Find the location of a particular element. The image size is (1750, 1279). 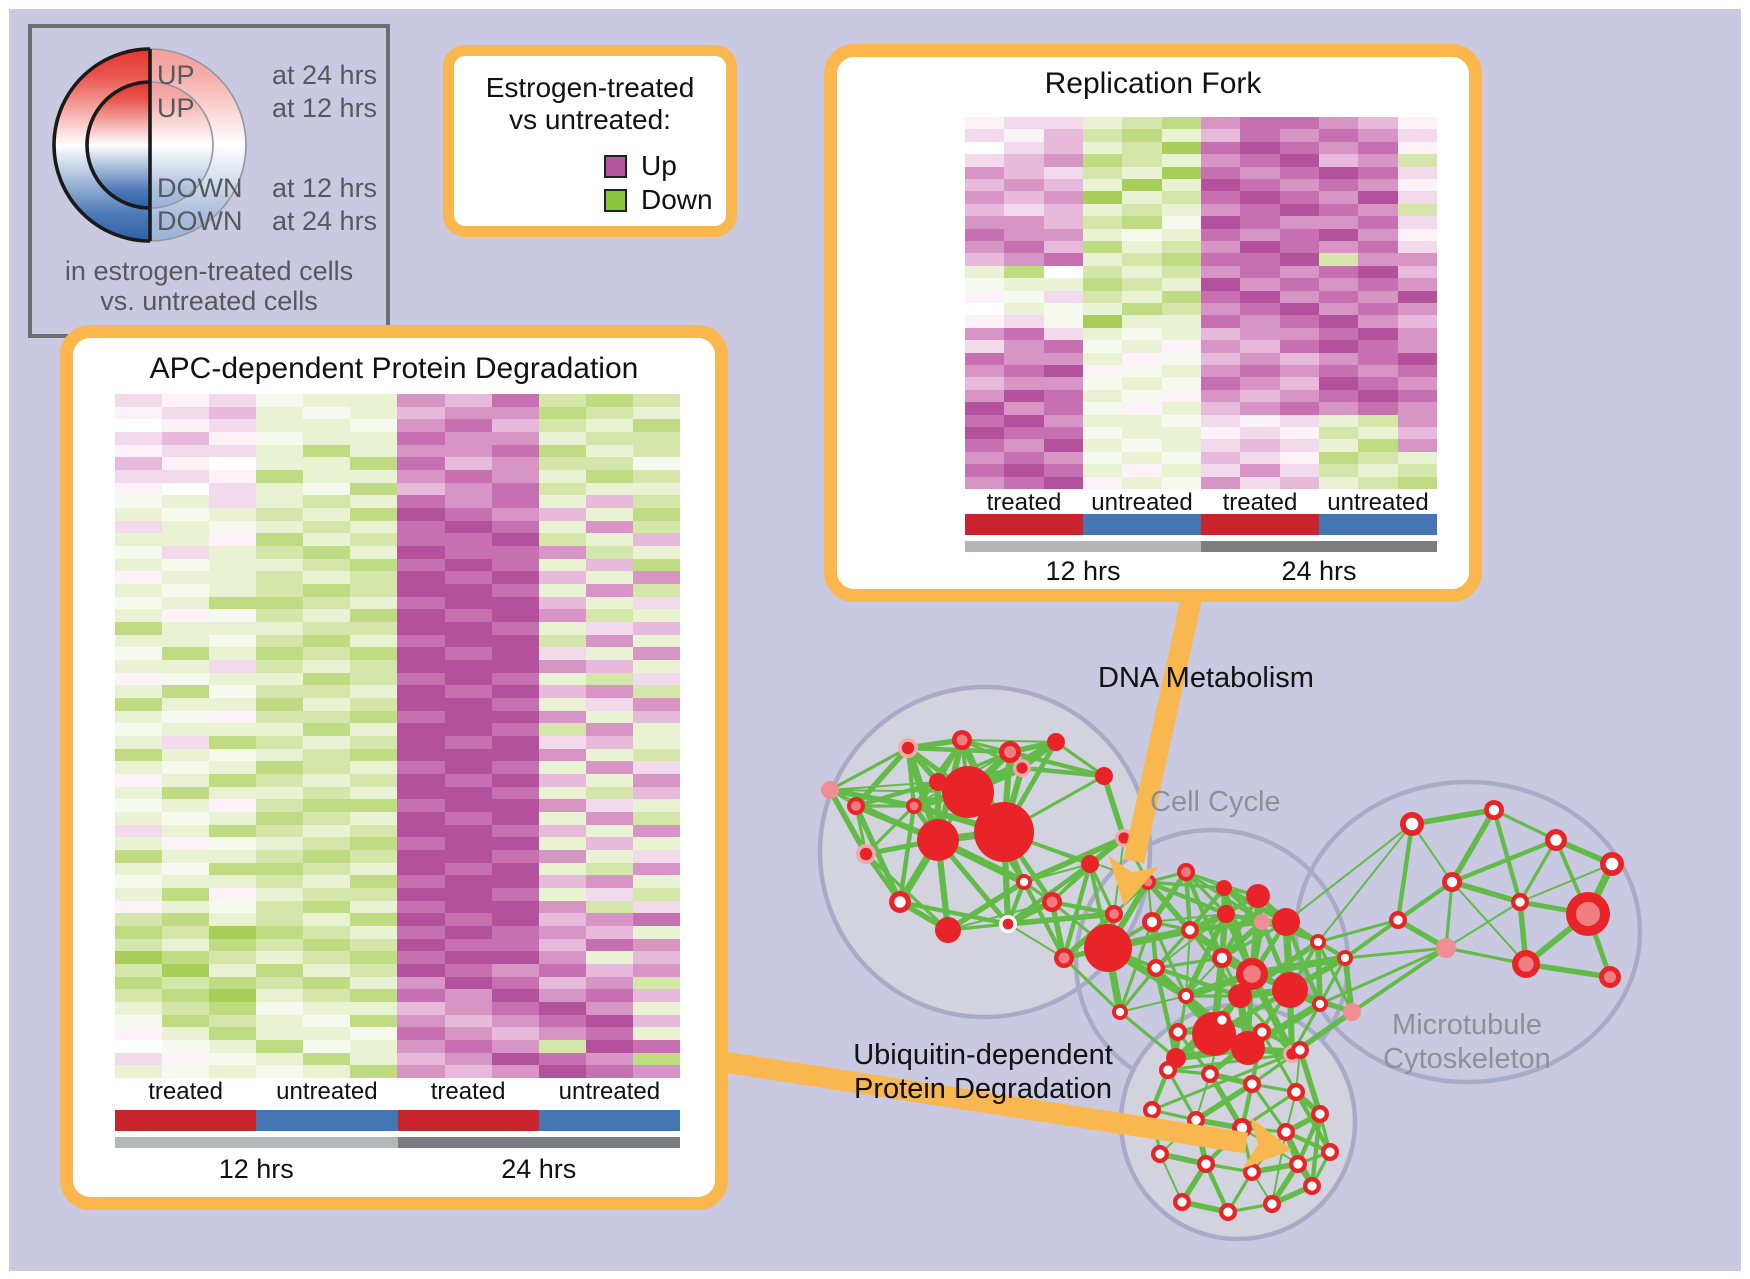

arrow-head is located at coordinates (1267, 1143).